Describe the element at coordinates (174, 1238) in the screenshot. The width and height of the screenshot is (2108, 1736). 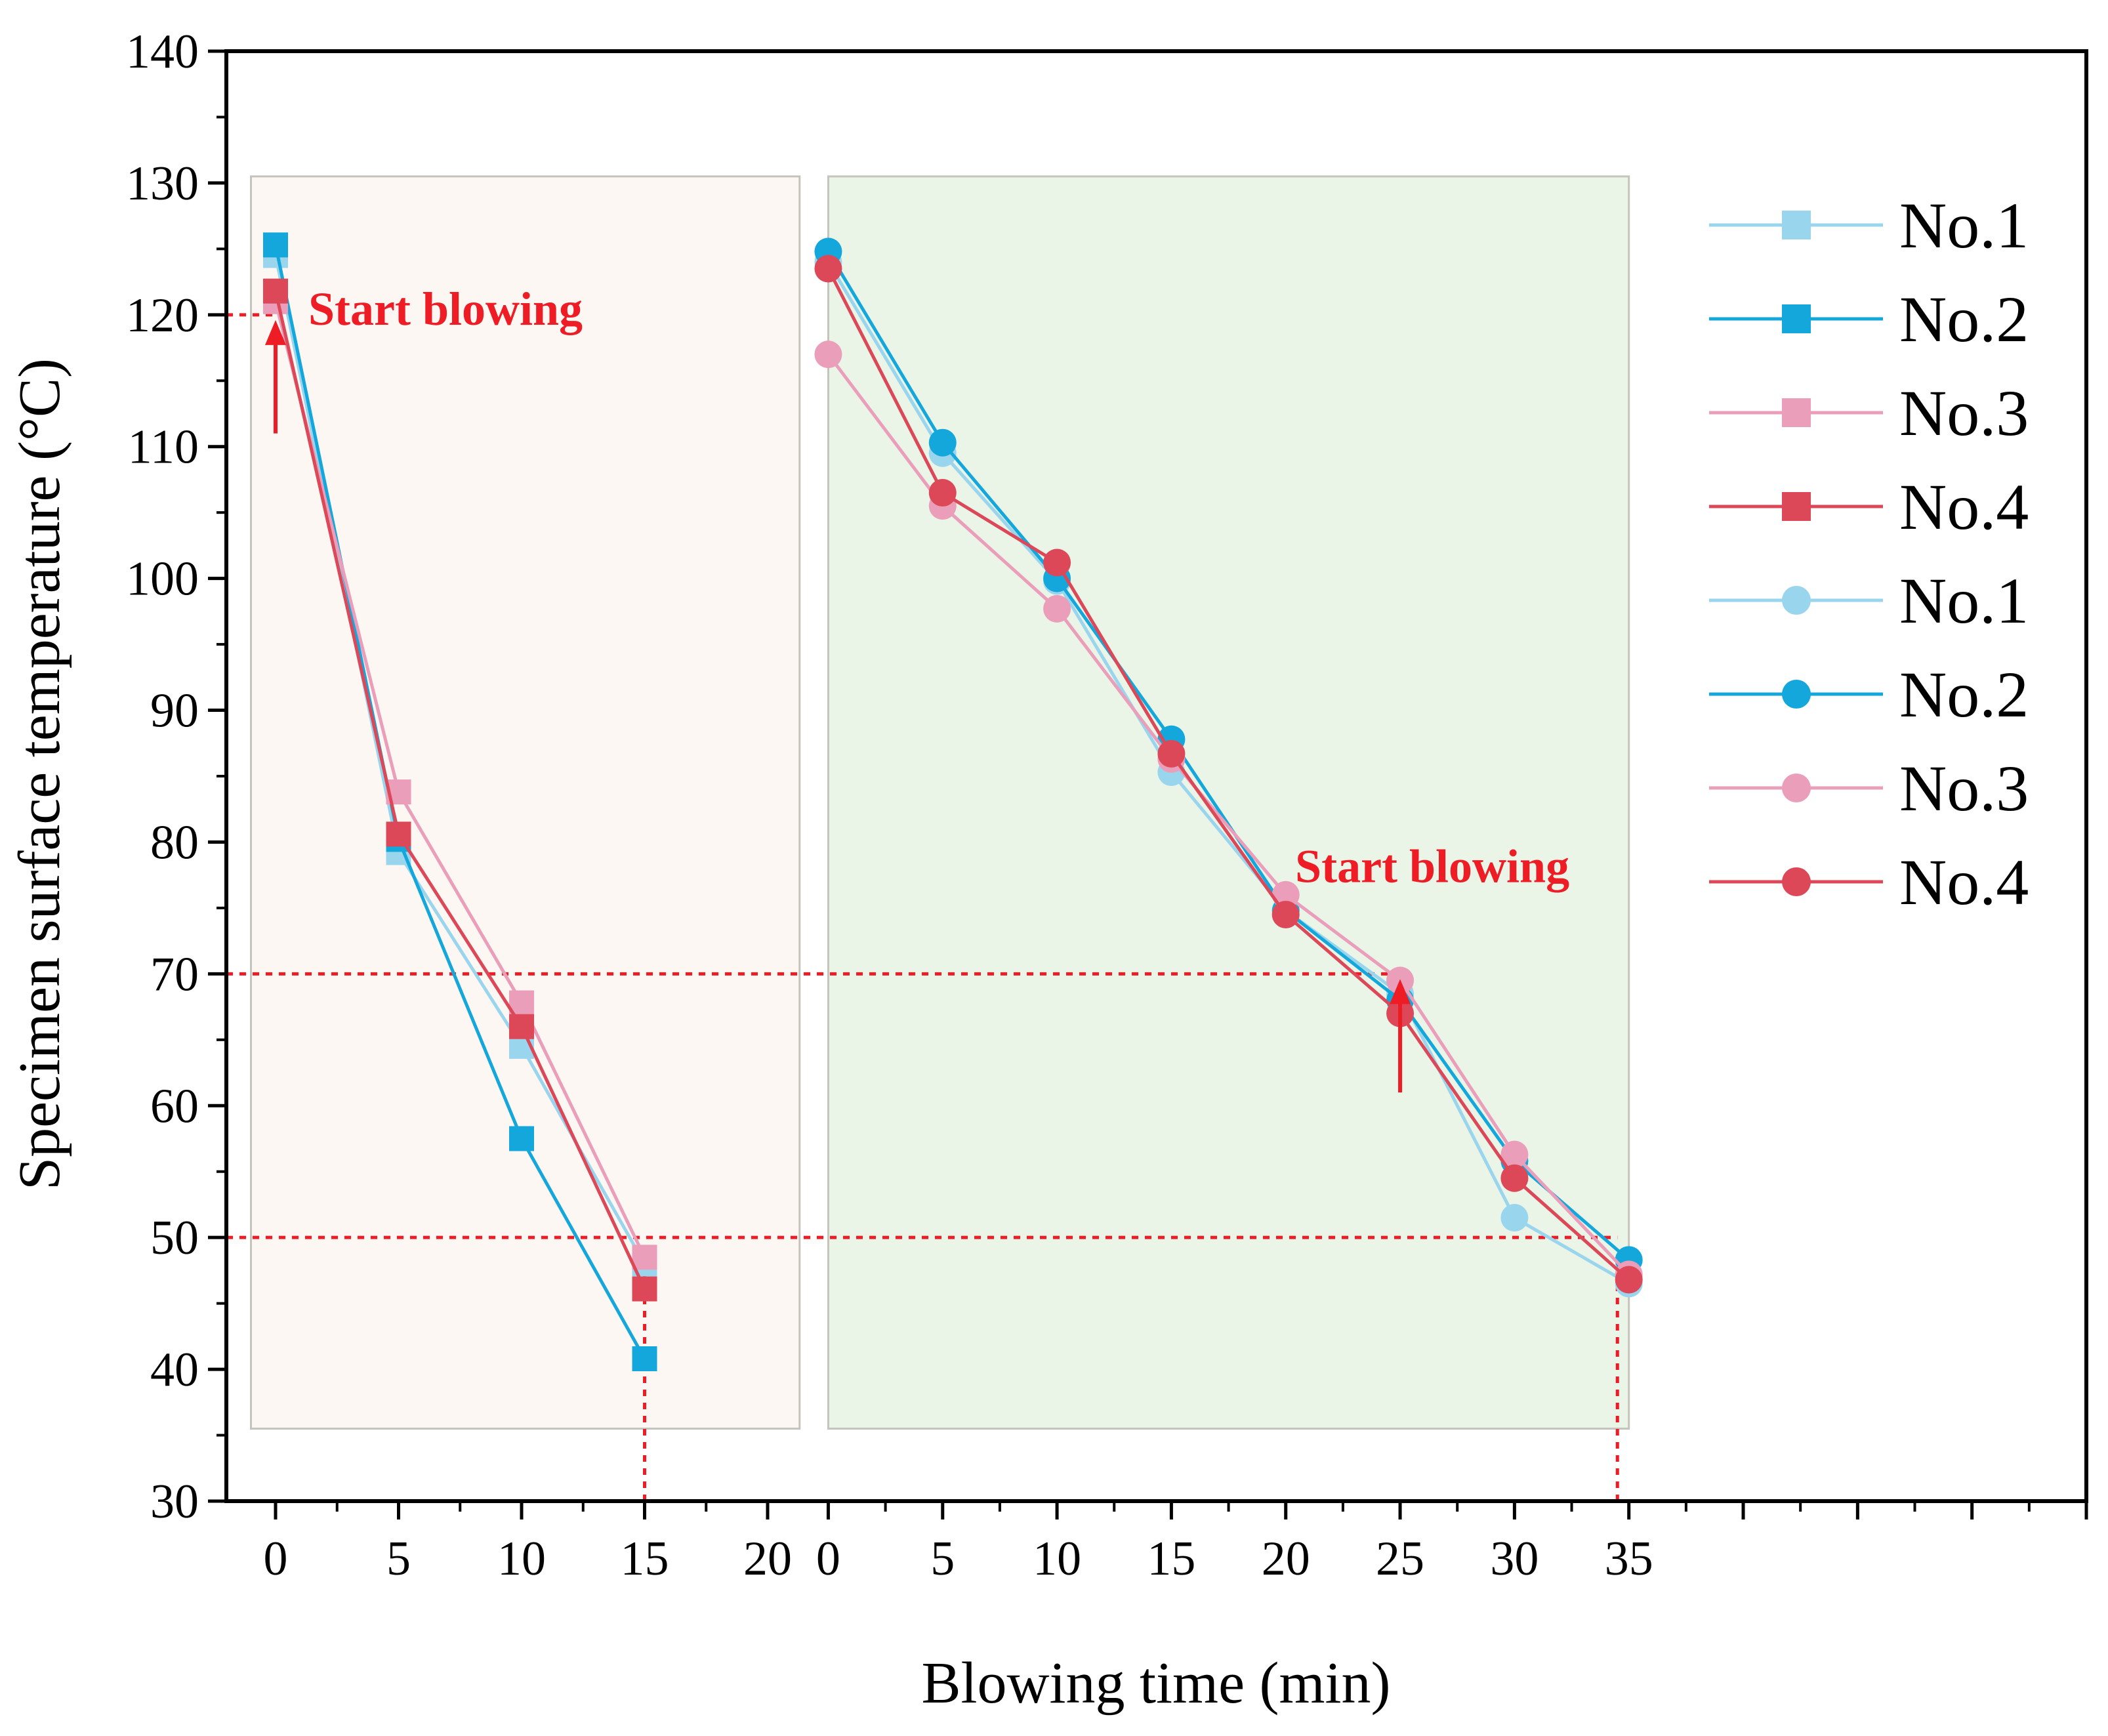
I see `y-tick-label: 50` at that location.